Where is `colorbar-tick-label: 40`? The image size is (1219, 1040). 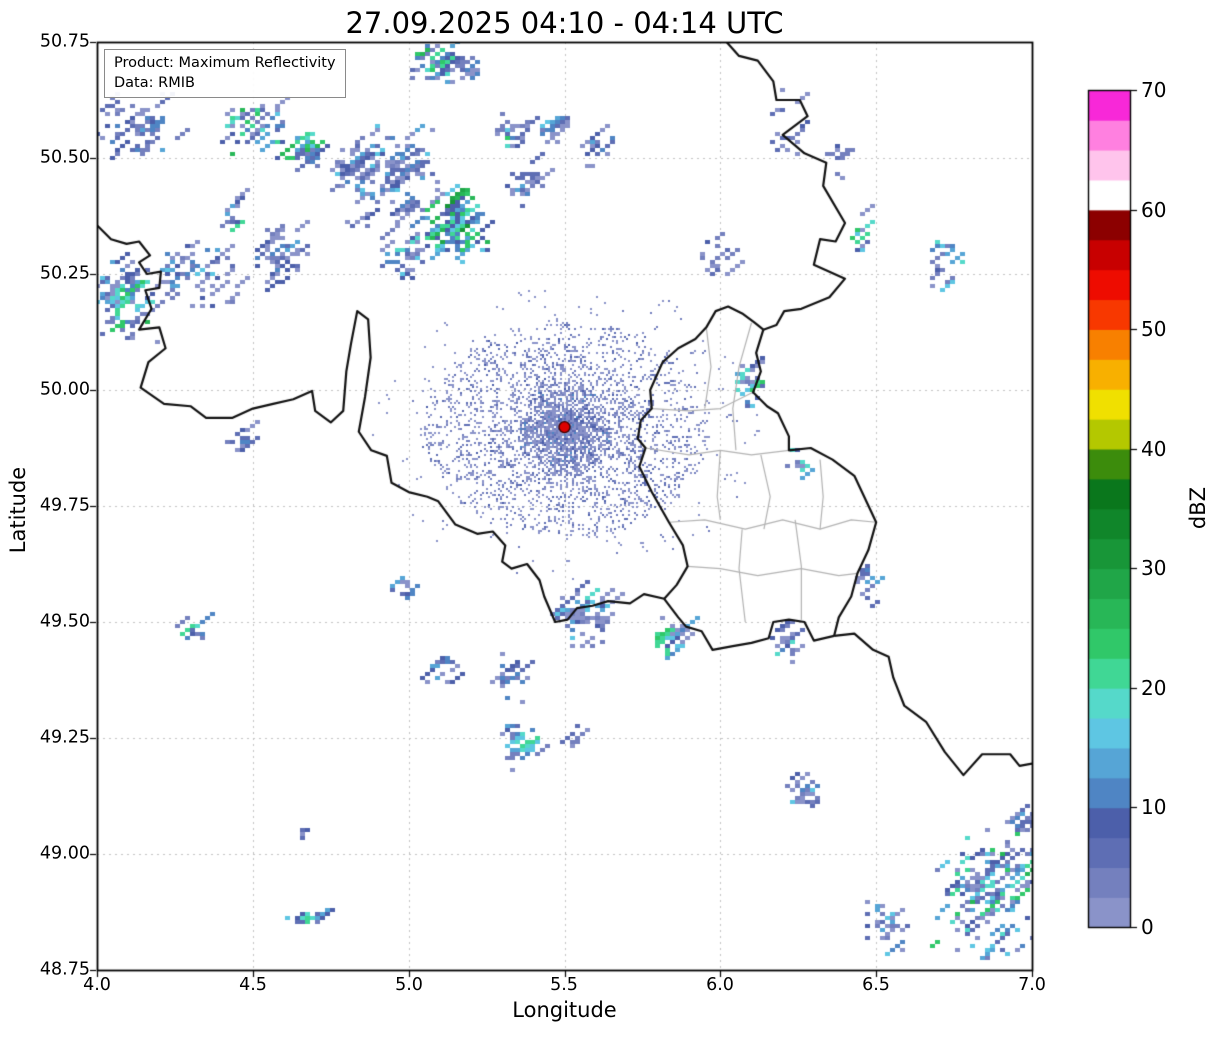 colorbar-tick-label: 40 is located at coordinates (1154, 449).